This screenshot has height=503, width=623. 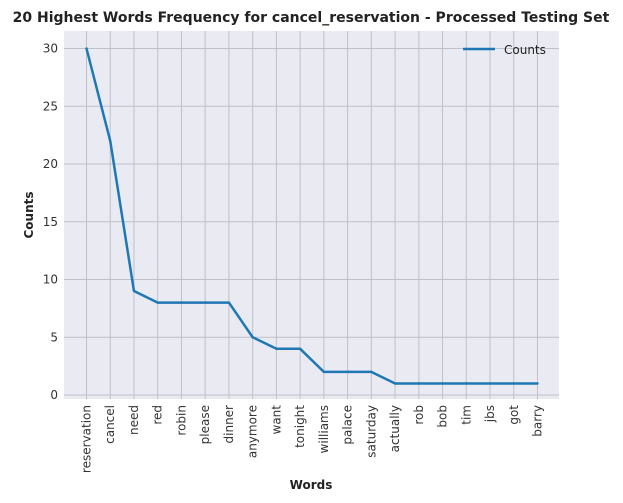 What do you see at coordinates (87, 439) in the screenshot?
I see `x-tick-label: reservation` at bounding box center [87, 439].